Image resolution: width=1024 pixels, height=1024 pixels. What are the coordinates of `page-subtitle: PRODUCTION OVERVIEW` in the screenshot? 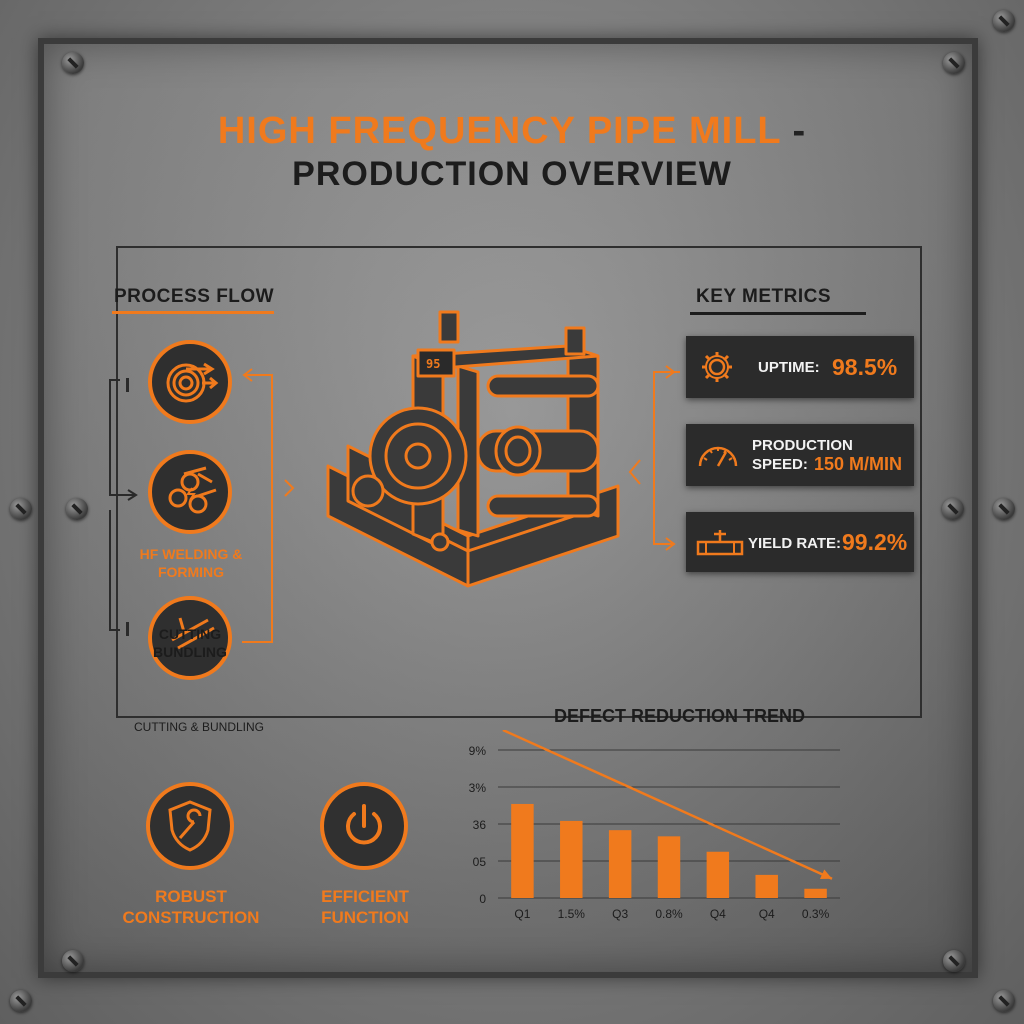 It's located at (512, 174).